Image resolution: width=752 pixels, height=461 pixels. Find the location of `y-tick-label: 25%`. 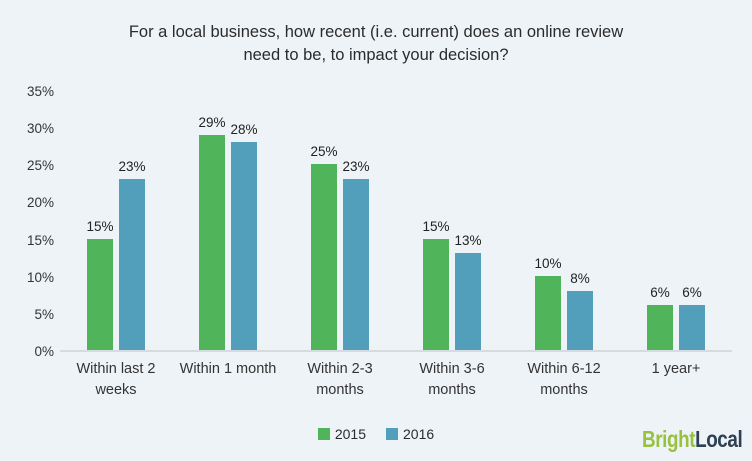

y-tick-label: 25% is located at coordinates (40, 166).